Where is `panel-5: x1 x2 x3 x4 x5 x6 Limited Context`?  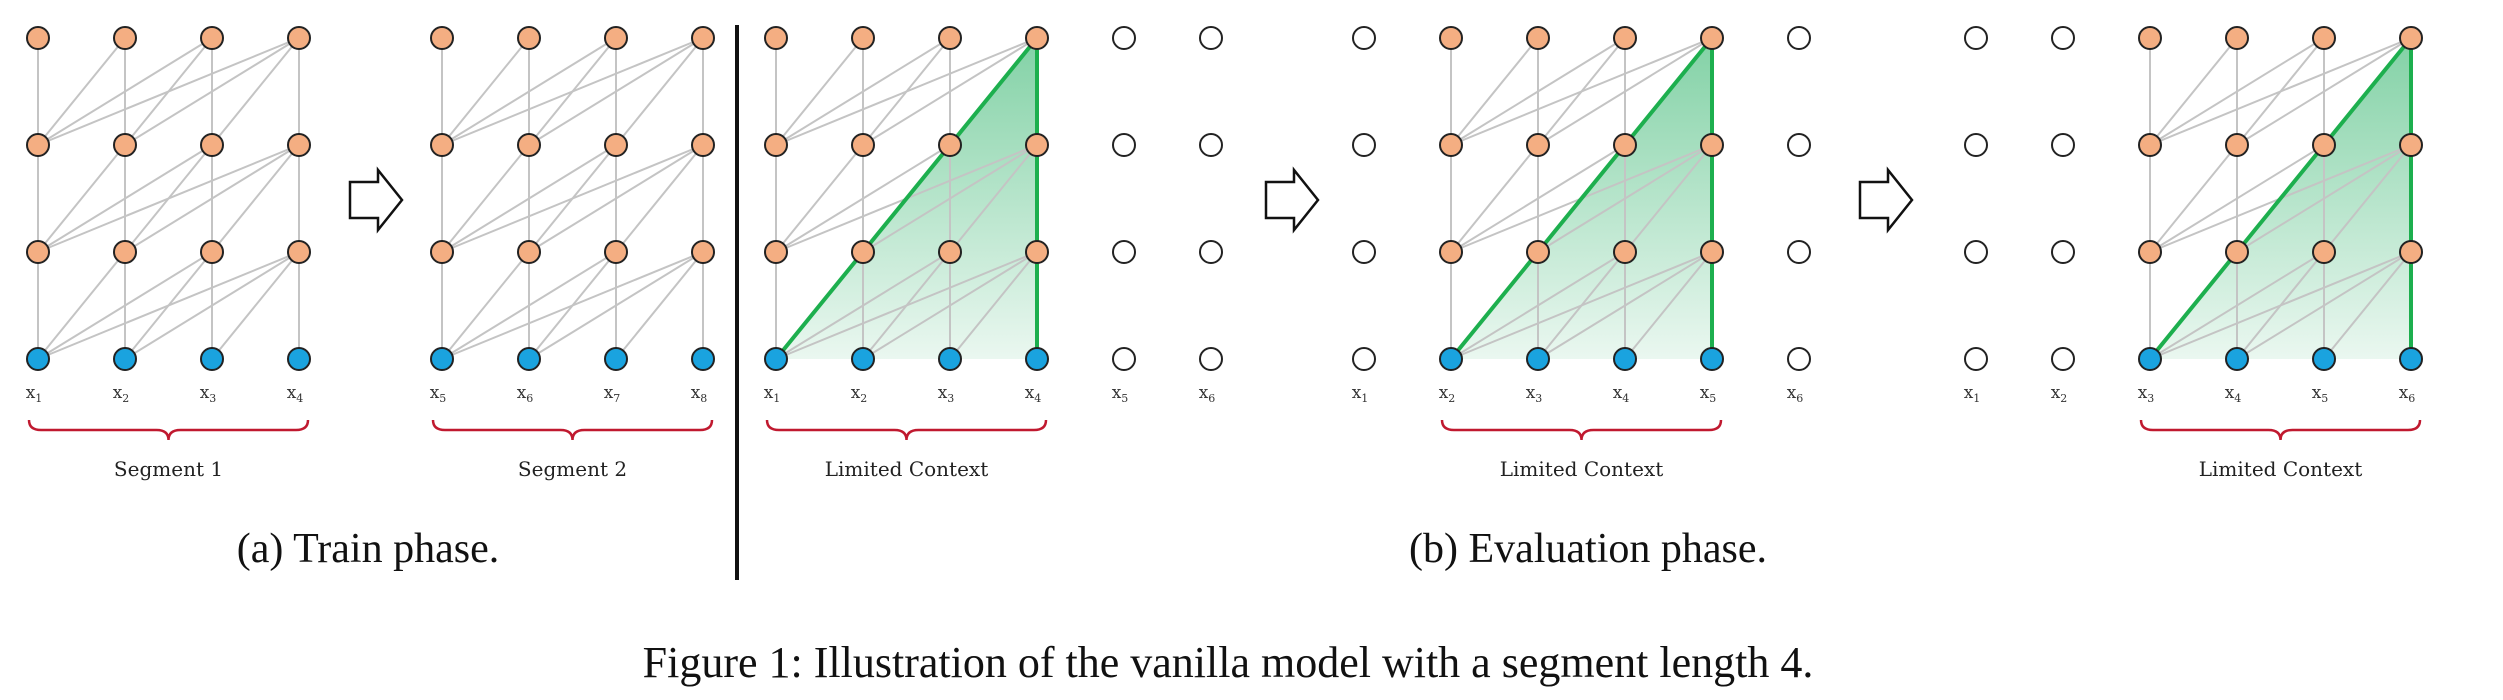 panel-5: x1 x2 x3 x4 x5 x6 Limited Context is located at coordinates (2193, 253).